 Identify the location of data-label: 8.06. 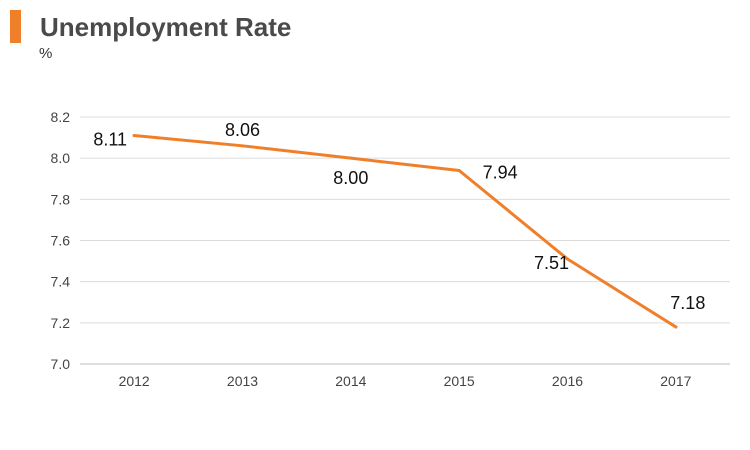
(242, 130).